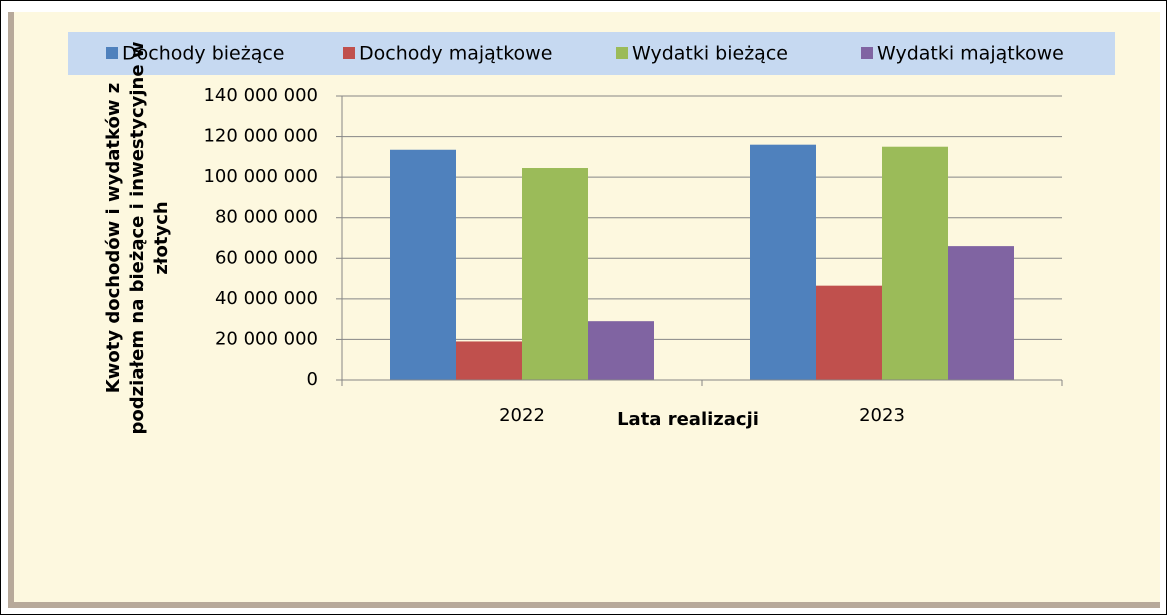  Describe the element at coordinates (455, 54) in the screenshot. I see `legend-label: Dochody majątkowe` at that location.